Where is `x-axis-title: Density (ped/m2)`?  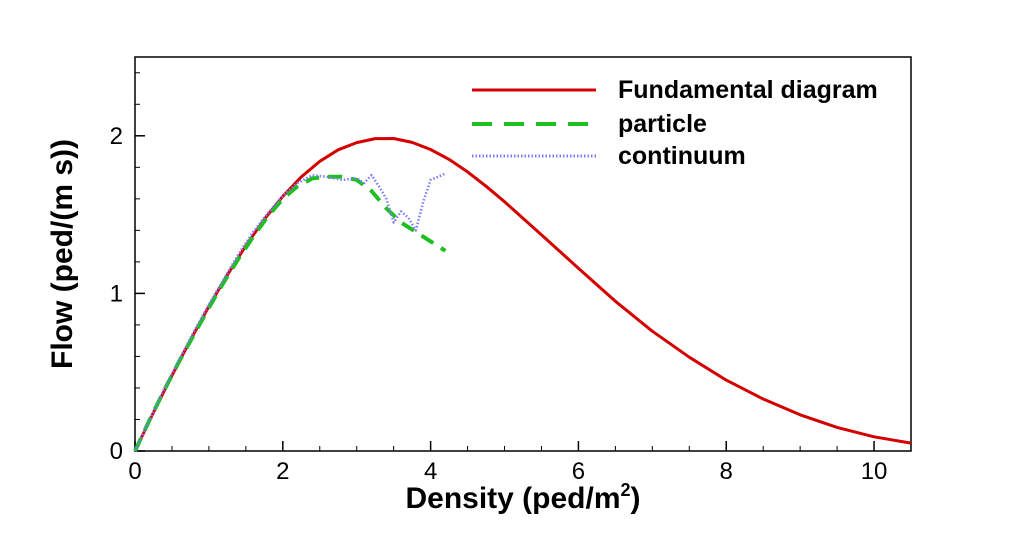 x-axis-title: Density (ped/m2) is located at coordinates (522, 497).